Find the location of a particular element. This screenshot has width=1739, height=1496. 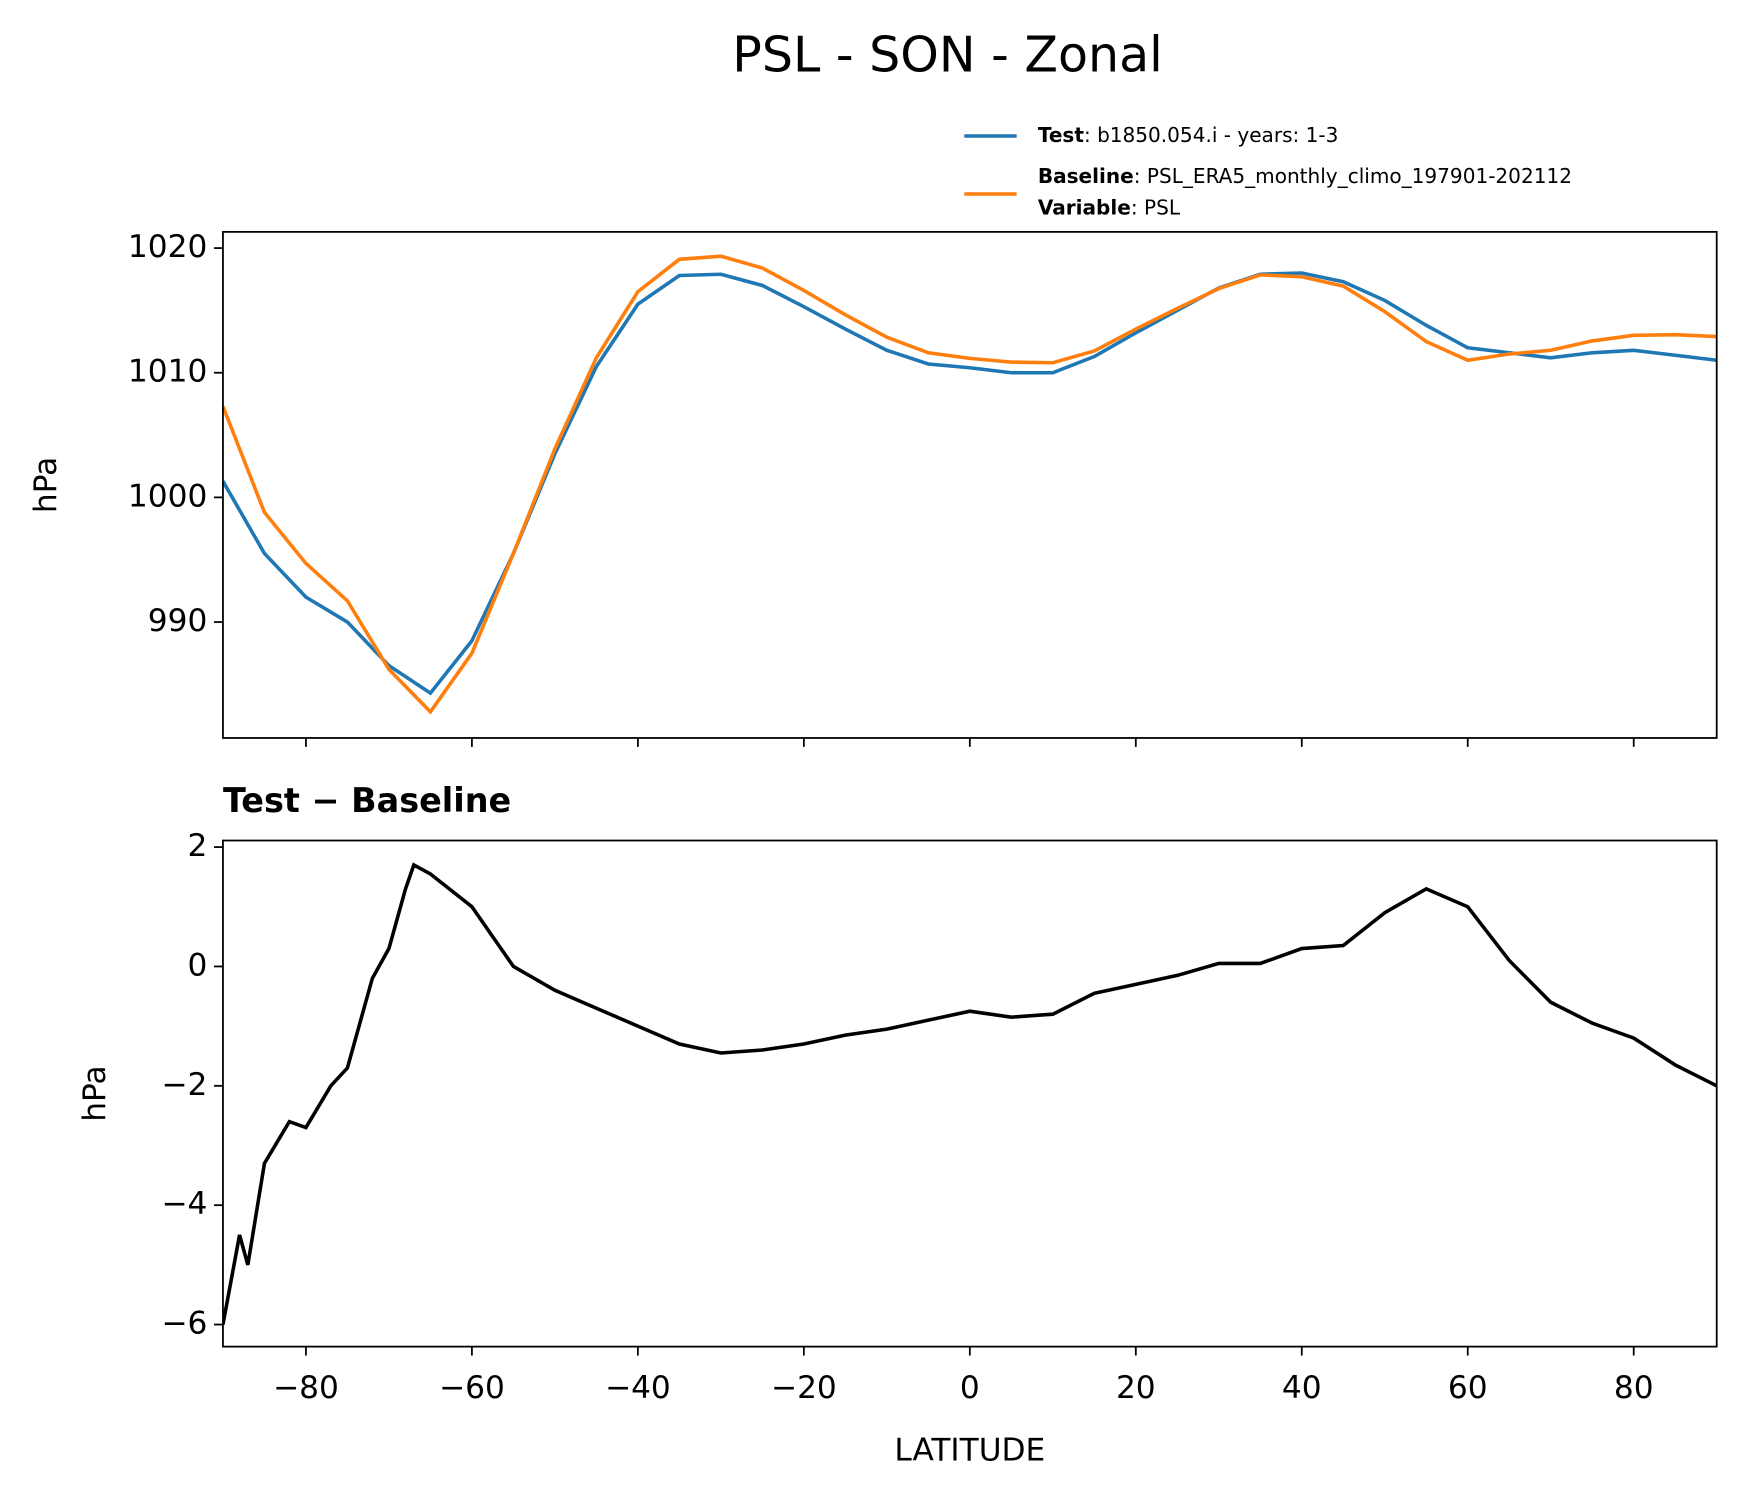

y-tick-label: 1020 is located at coordinates (167, 247).